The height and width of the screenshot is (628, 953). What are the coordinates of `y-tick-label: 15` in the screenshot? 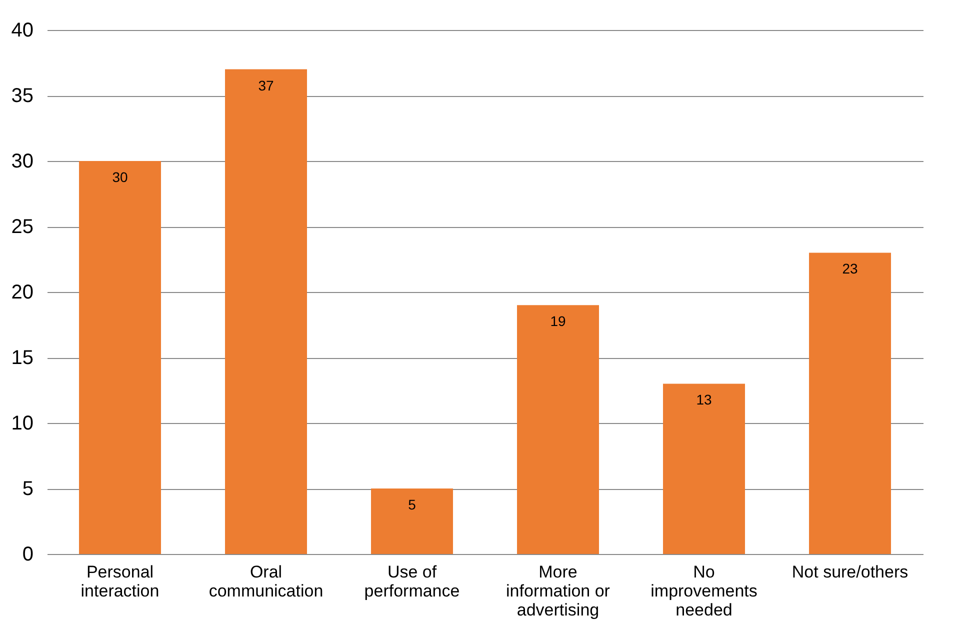 It's located at (22, 358).